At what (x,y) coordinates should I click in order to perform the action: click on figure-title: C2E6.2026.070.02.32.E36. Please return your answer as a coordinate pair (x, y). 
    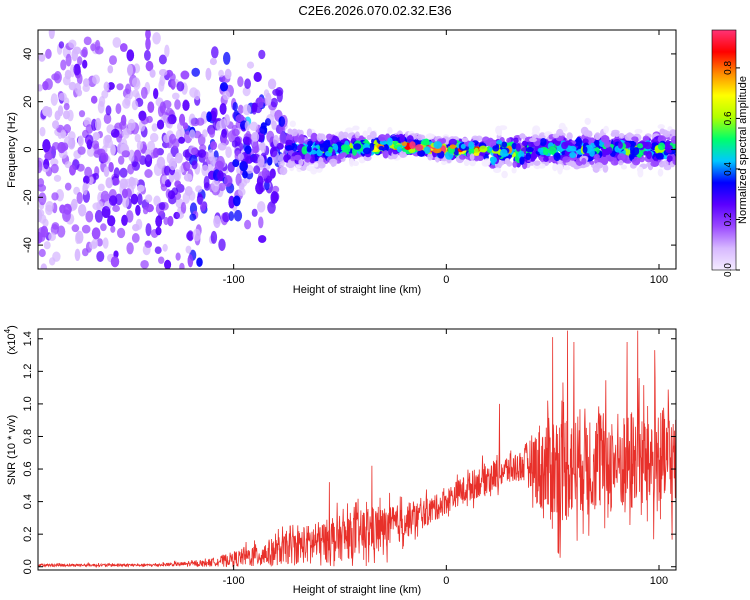
    Looking at the image, I should click on (374, 10).